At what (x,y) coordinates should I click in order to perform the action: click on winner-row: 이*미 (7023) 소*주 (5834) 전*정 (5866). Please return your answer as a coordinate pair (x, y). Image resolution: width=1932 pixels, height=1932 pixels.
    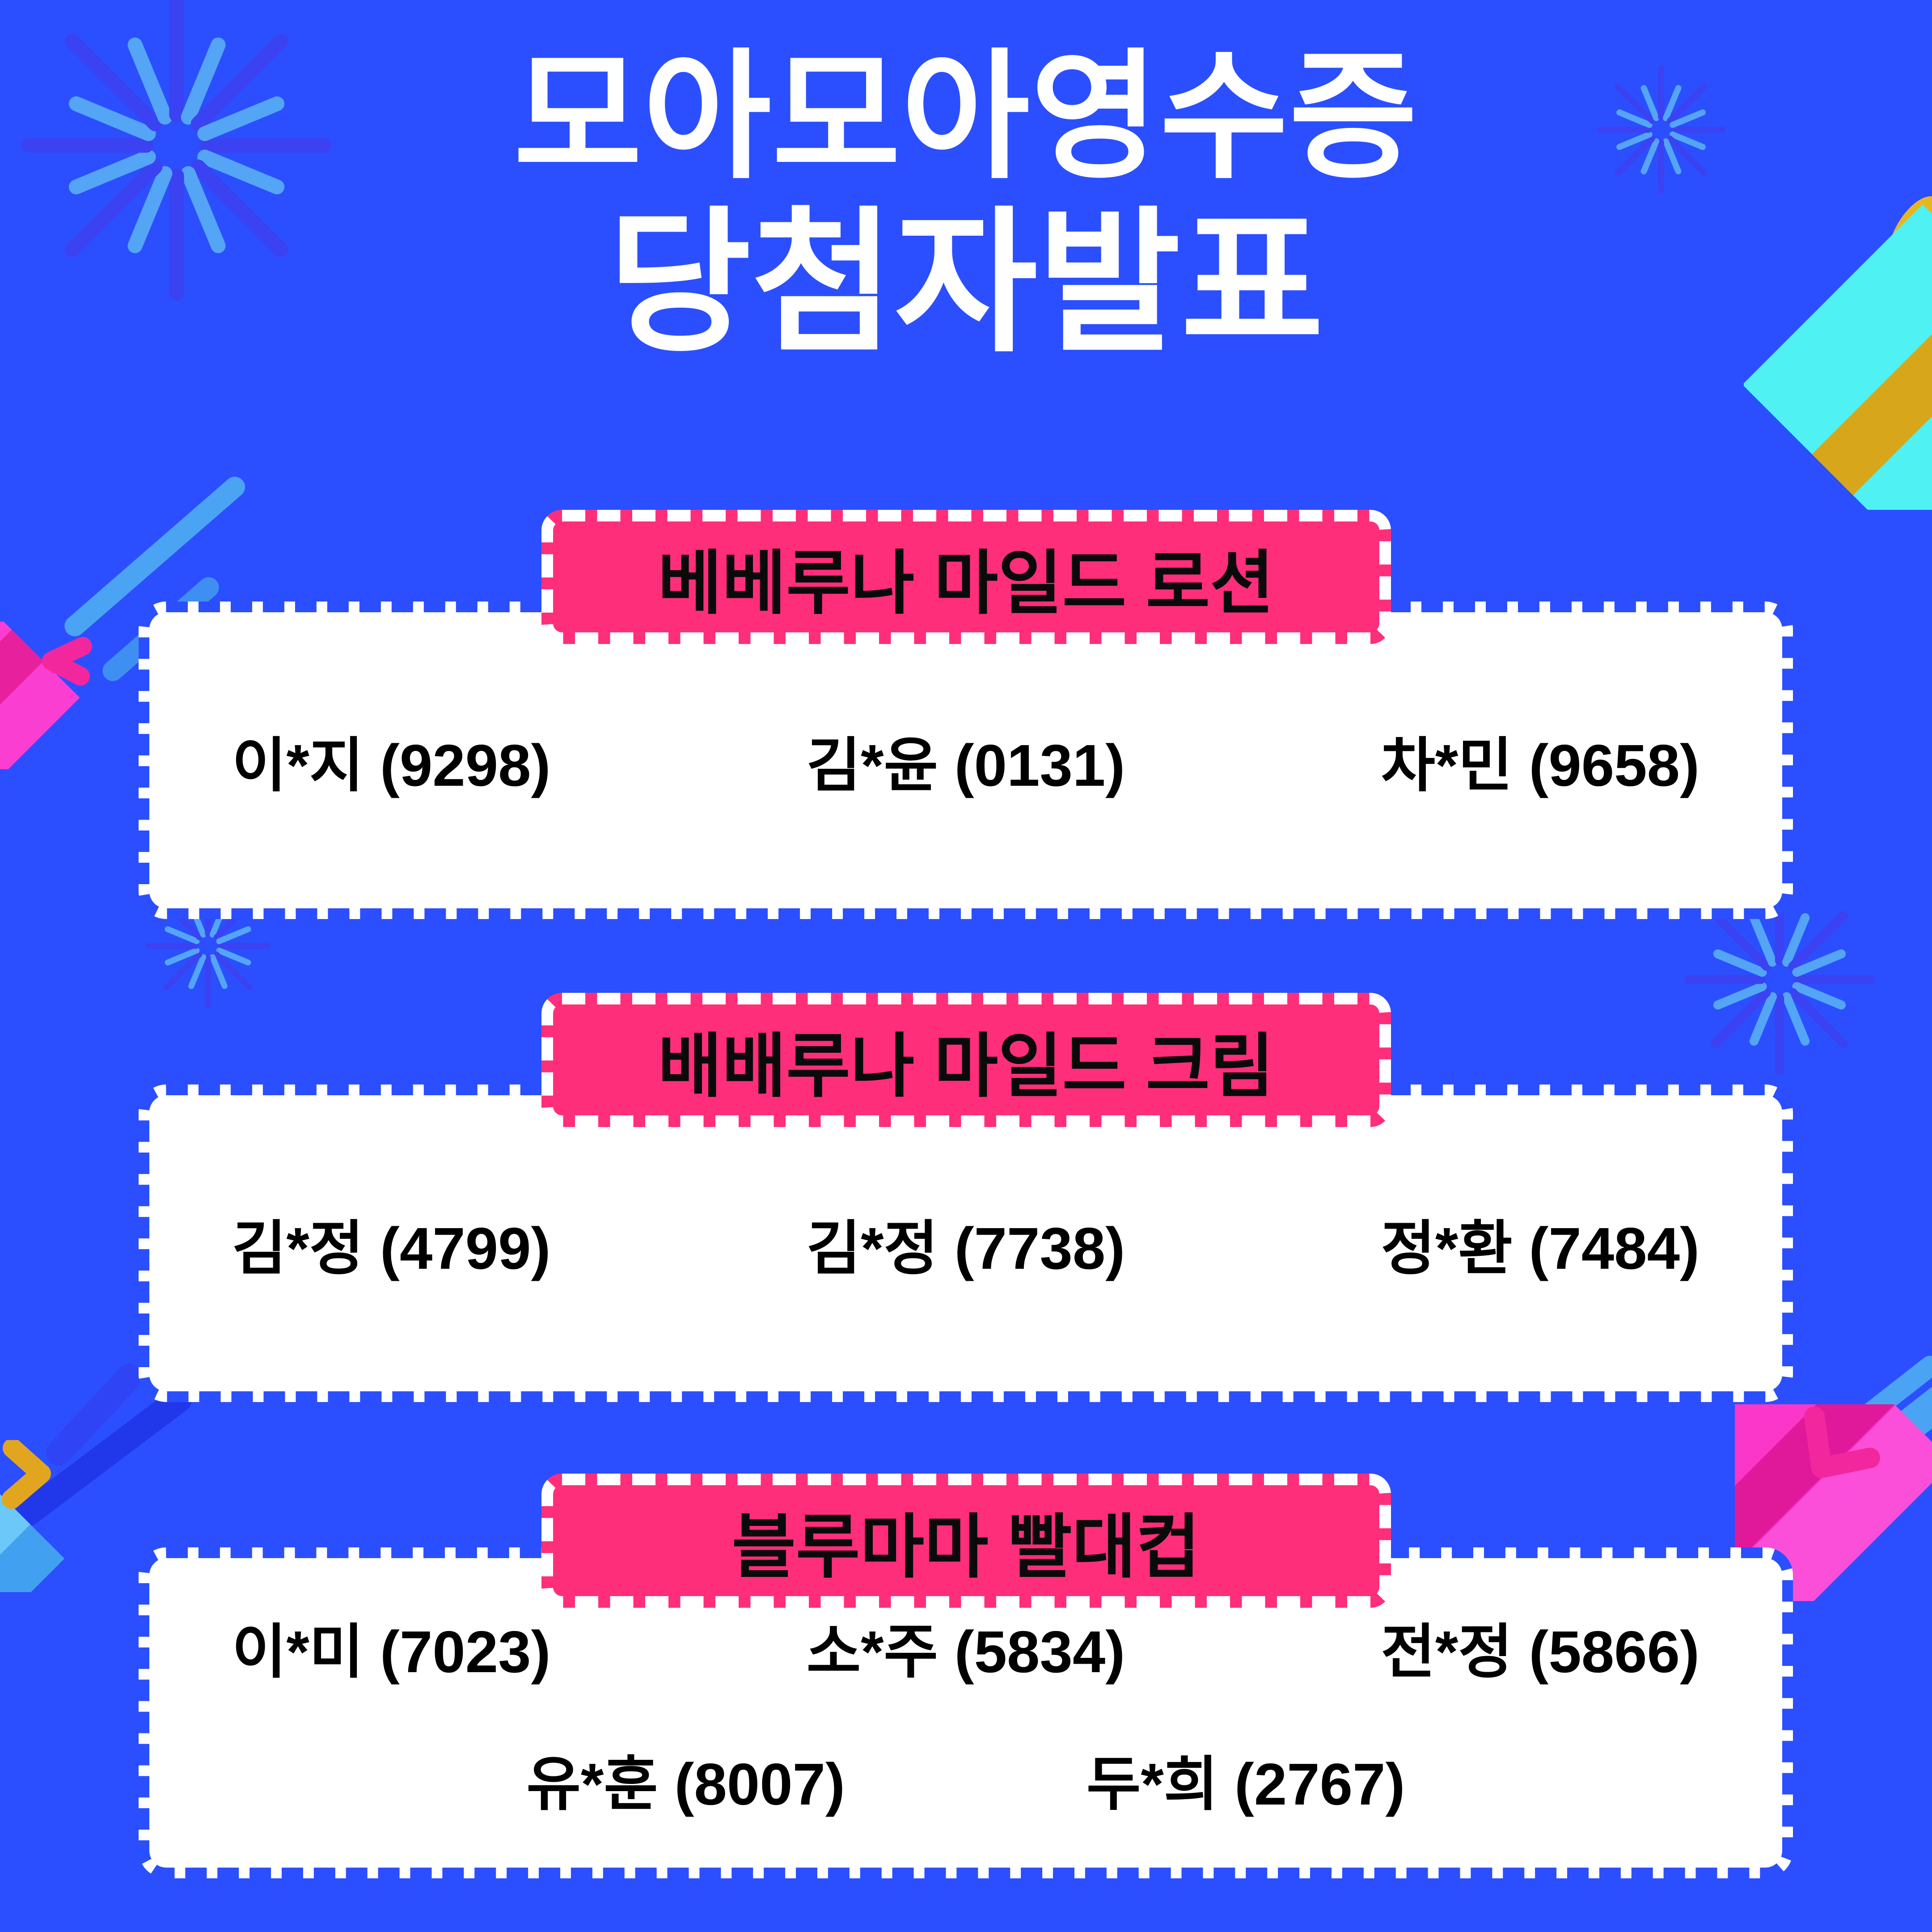
    Looking at the image, I should click on (966, 1647).